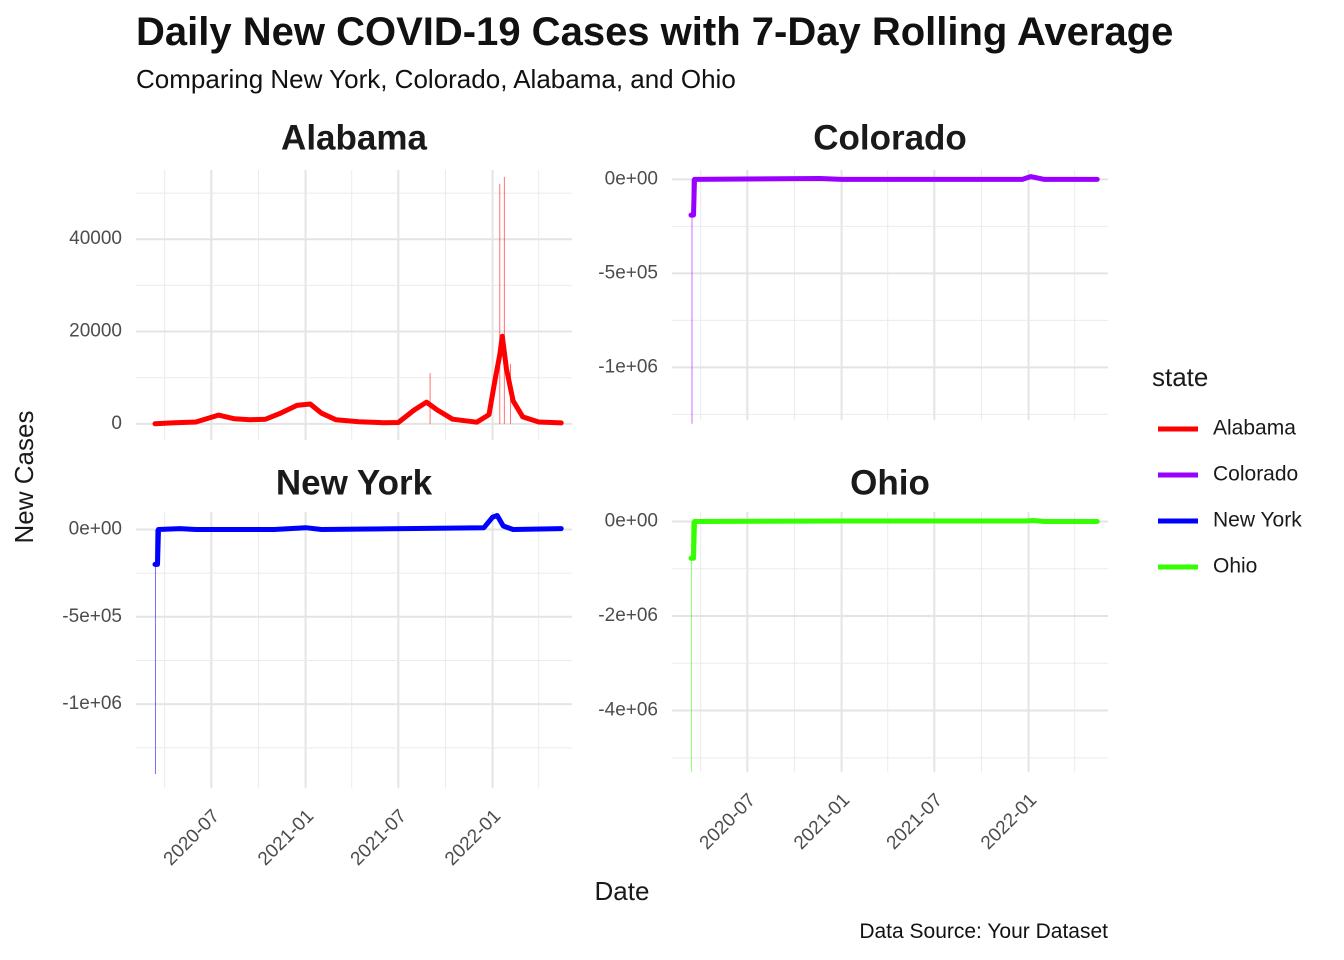 This screenshot has width=1344, height=960. I want to click on y-axis-title: New Cases, so click(24, 477).